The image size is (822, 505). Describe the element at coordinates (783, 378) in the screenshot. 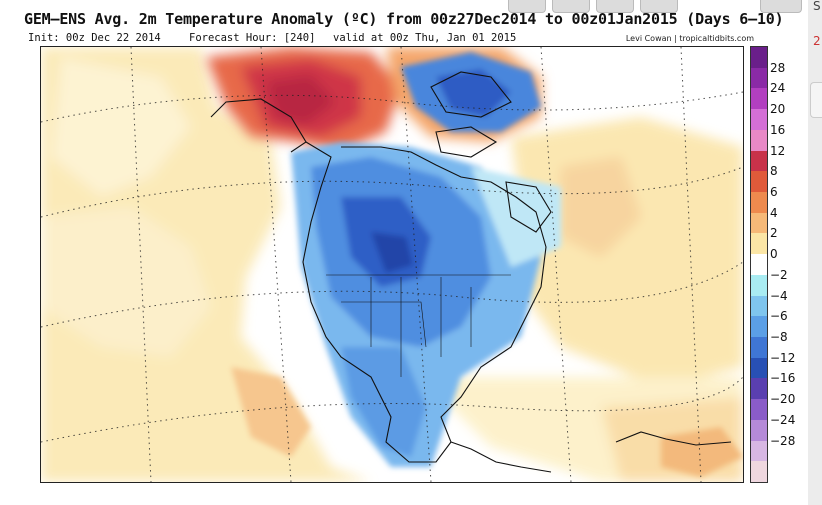

I see `legend-label: −16` at that location.